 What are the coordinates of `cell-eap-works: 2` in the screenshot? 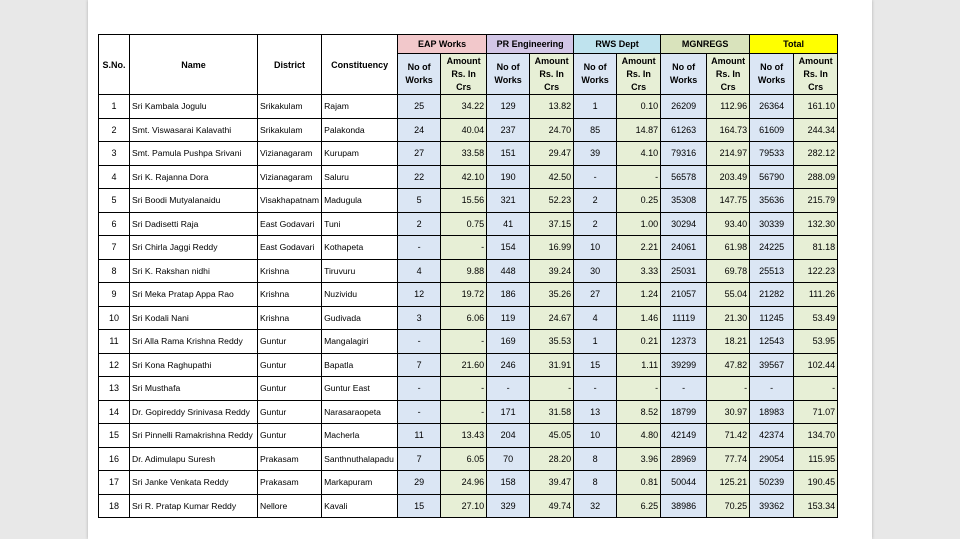 It's located at (419, 223).